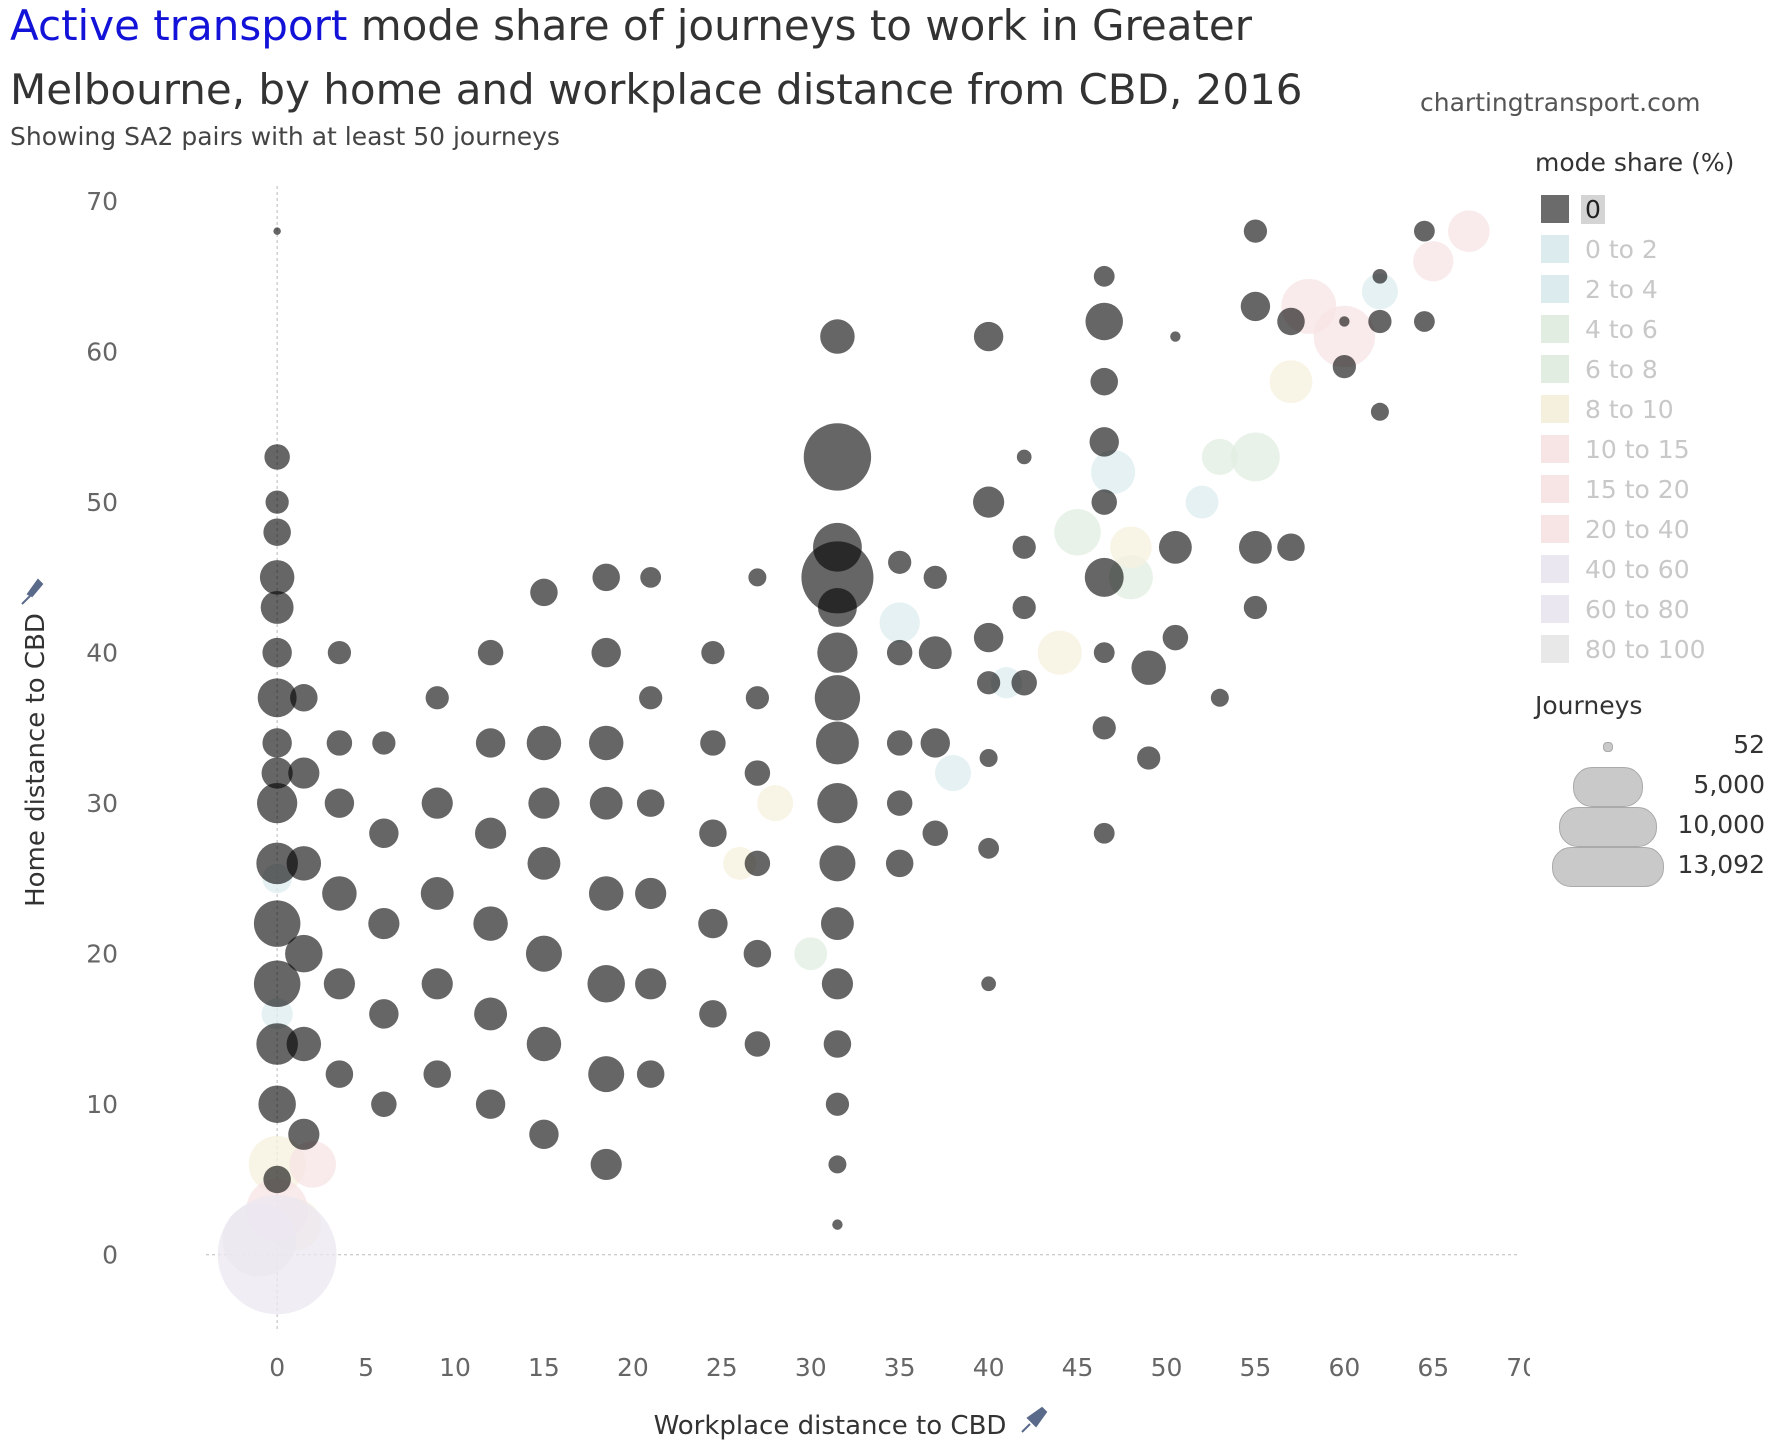  Describe the element at coordinates (32, 591) in the screenshot. I see `y-axis-pin-icon` at that location.